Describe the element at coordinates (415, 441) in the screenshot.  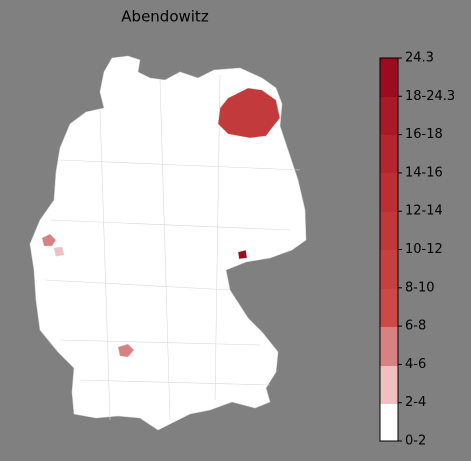
I see `colorbar-label: 0-2` at that location.